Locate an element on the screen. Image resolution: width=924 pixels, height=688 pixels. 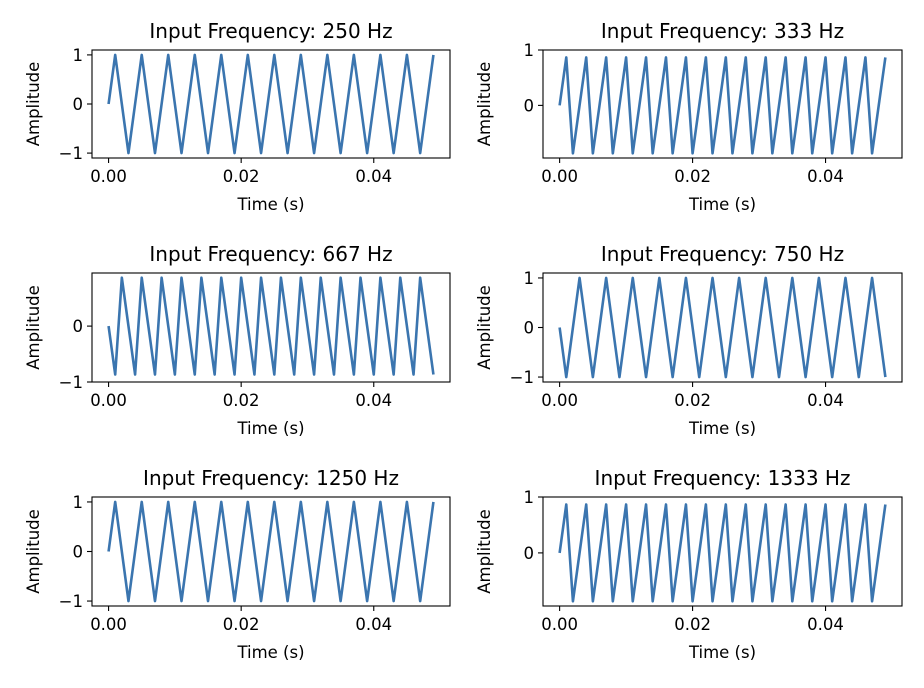
subplot-title: Input Frequency: 750 Hz is located at coordinates (722, 254).